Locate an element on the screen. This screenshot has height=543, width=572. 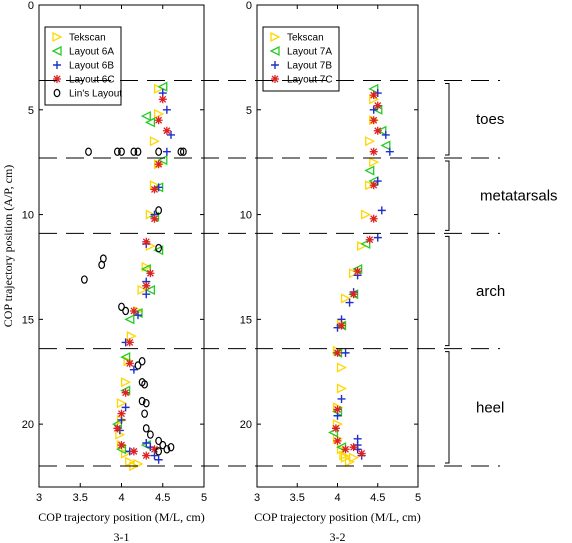
panel-label: 3-2 is located at coordinates (338, 536).